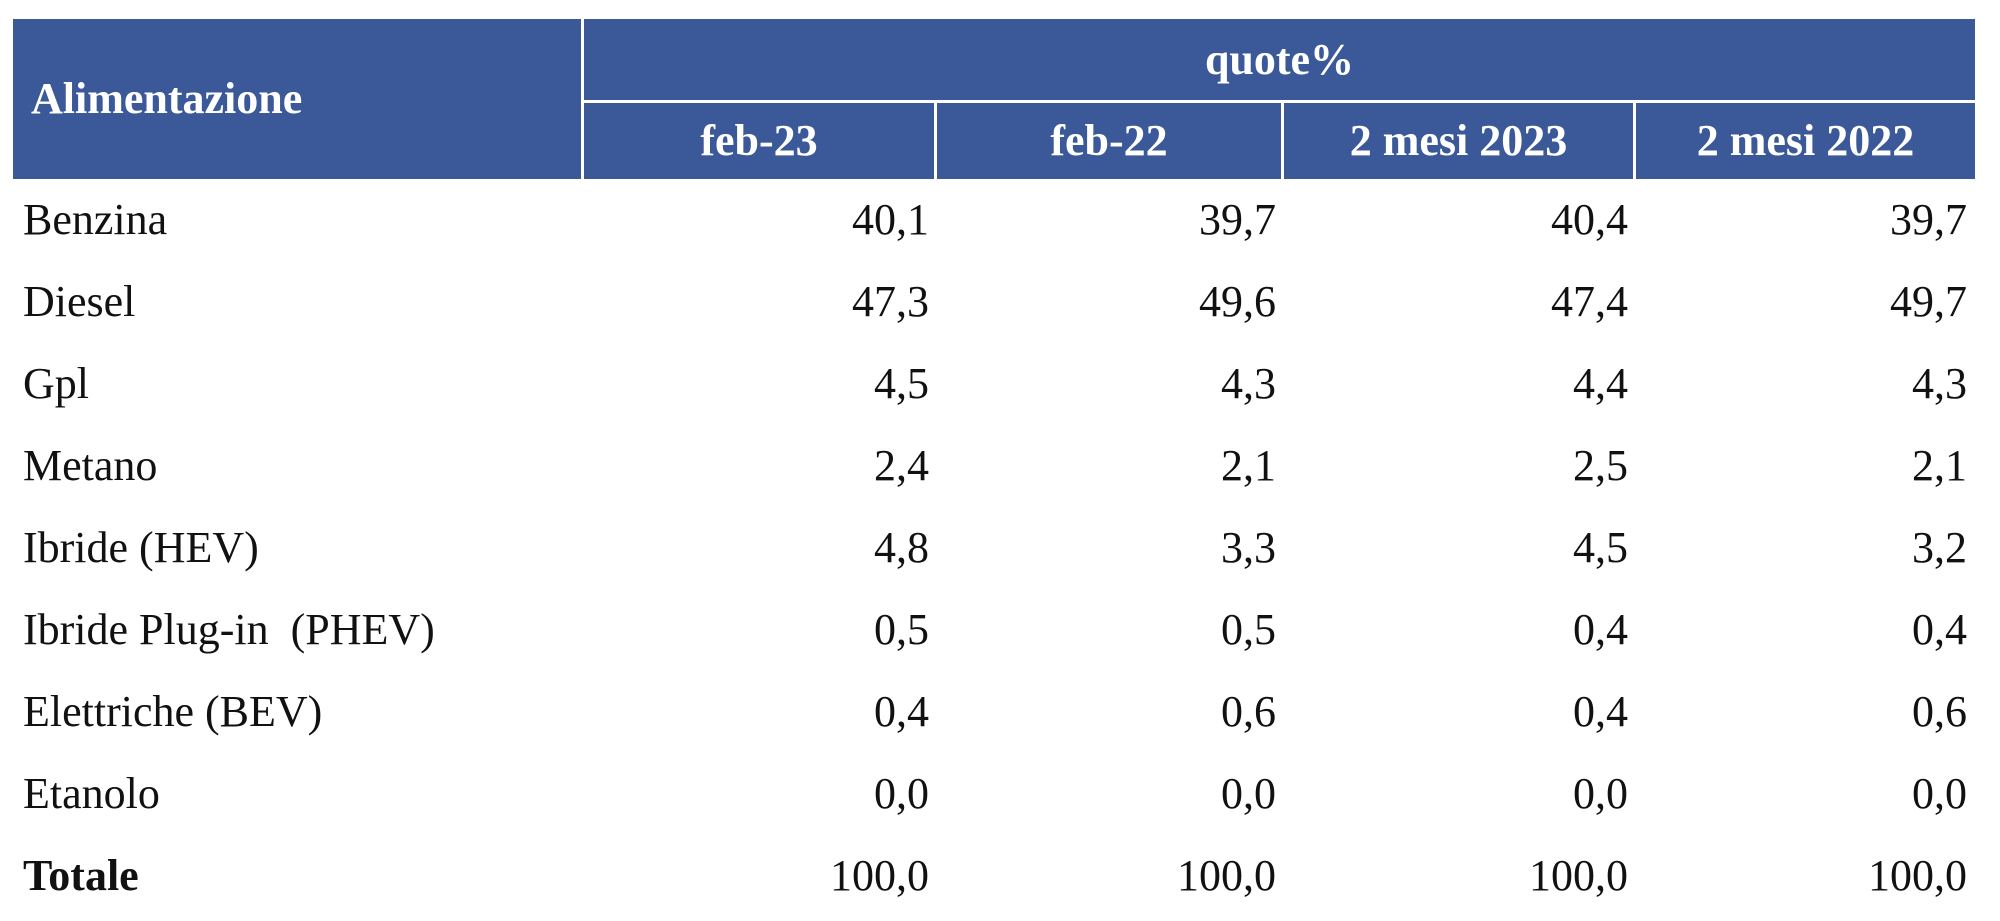 The width and height of the screenshot is (2000, 921). I want to click on column-header: 2 mesi 2023, so click(1460, 139).